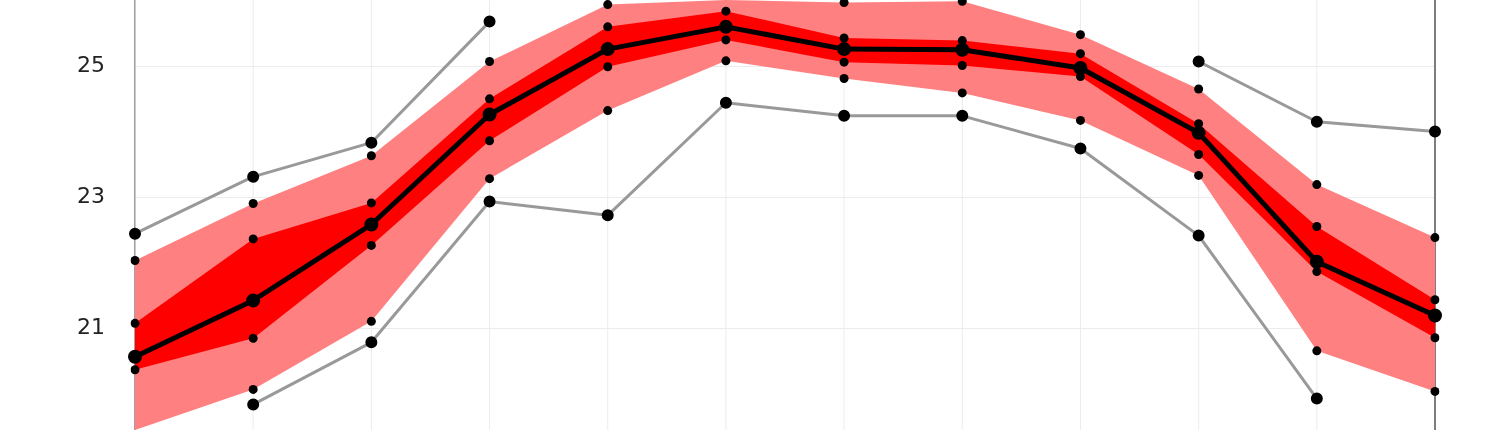  What do you see at coordinates (91, 196) in the screenshot?
I see `y-tick-label: 23` at bounding box center [91, 196].